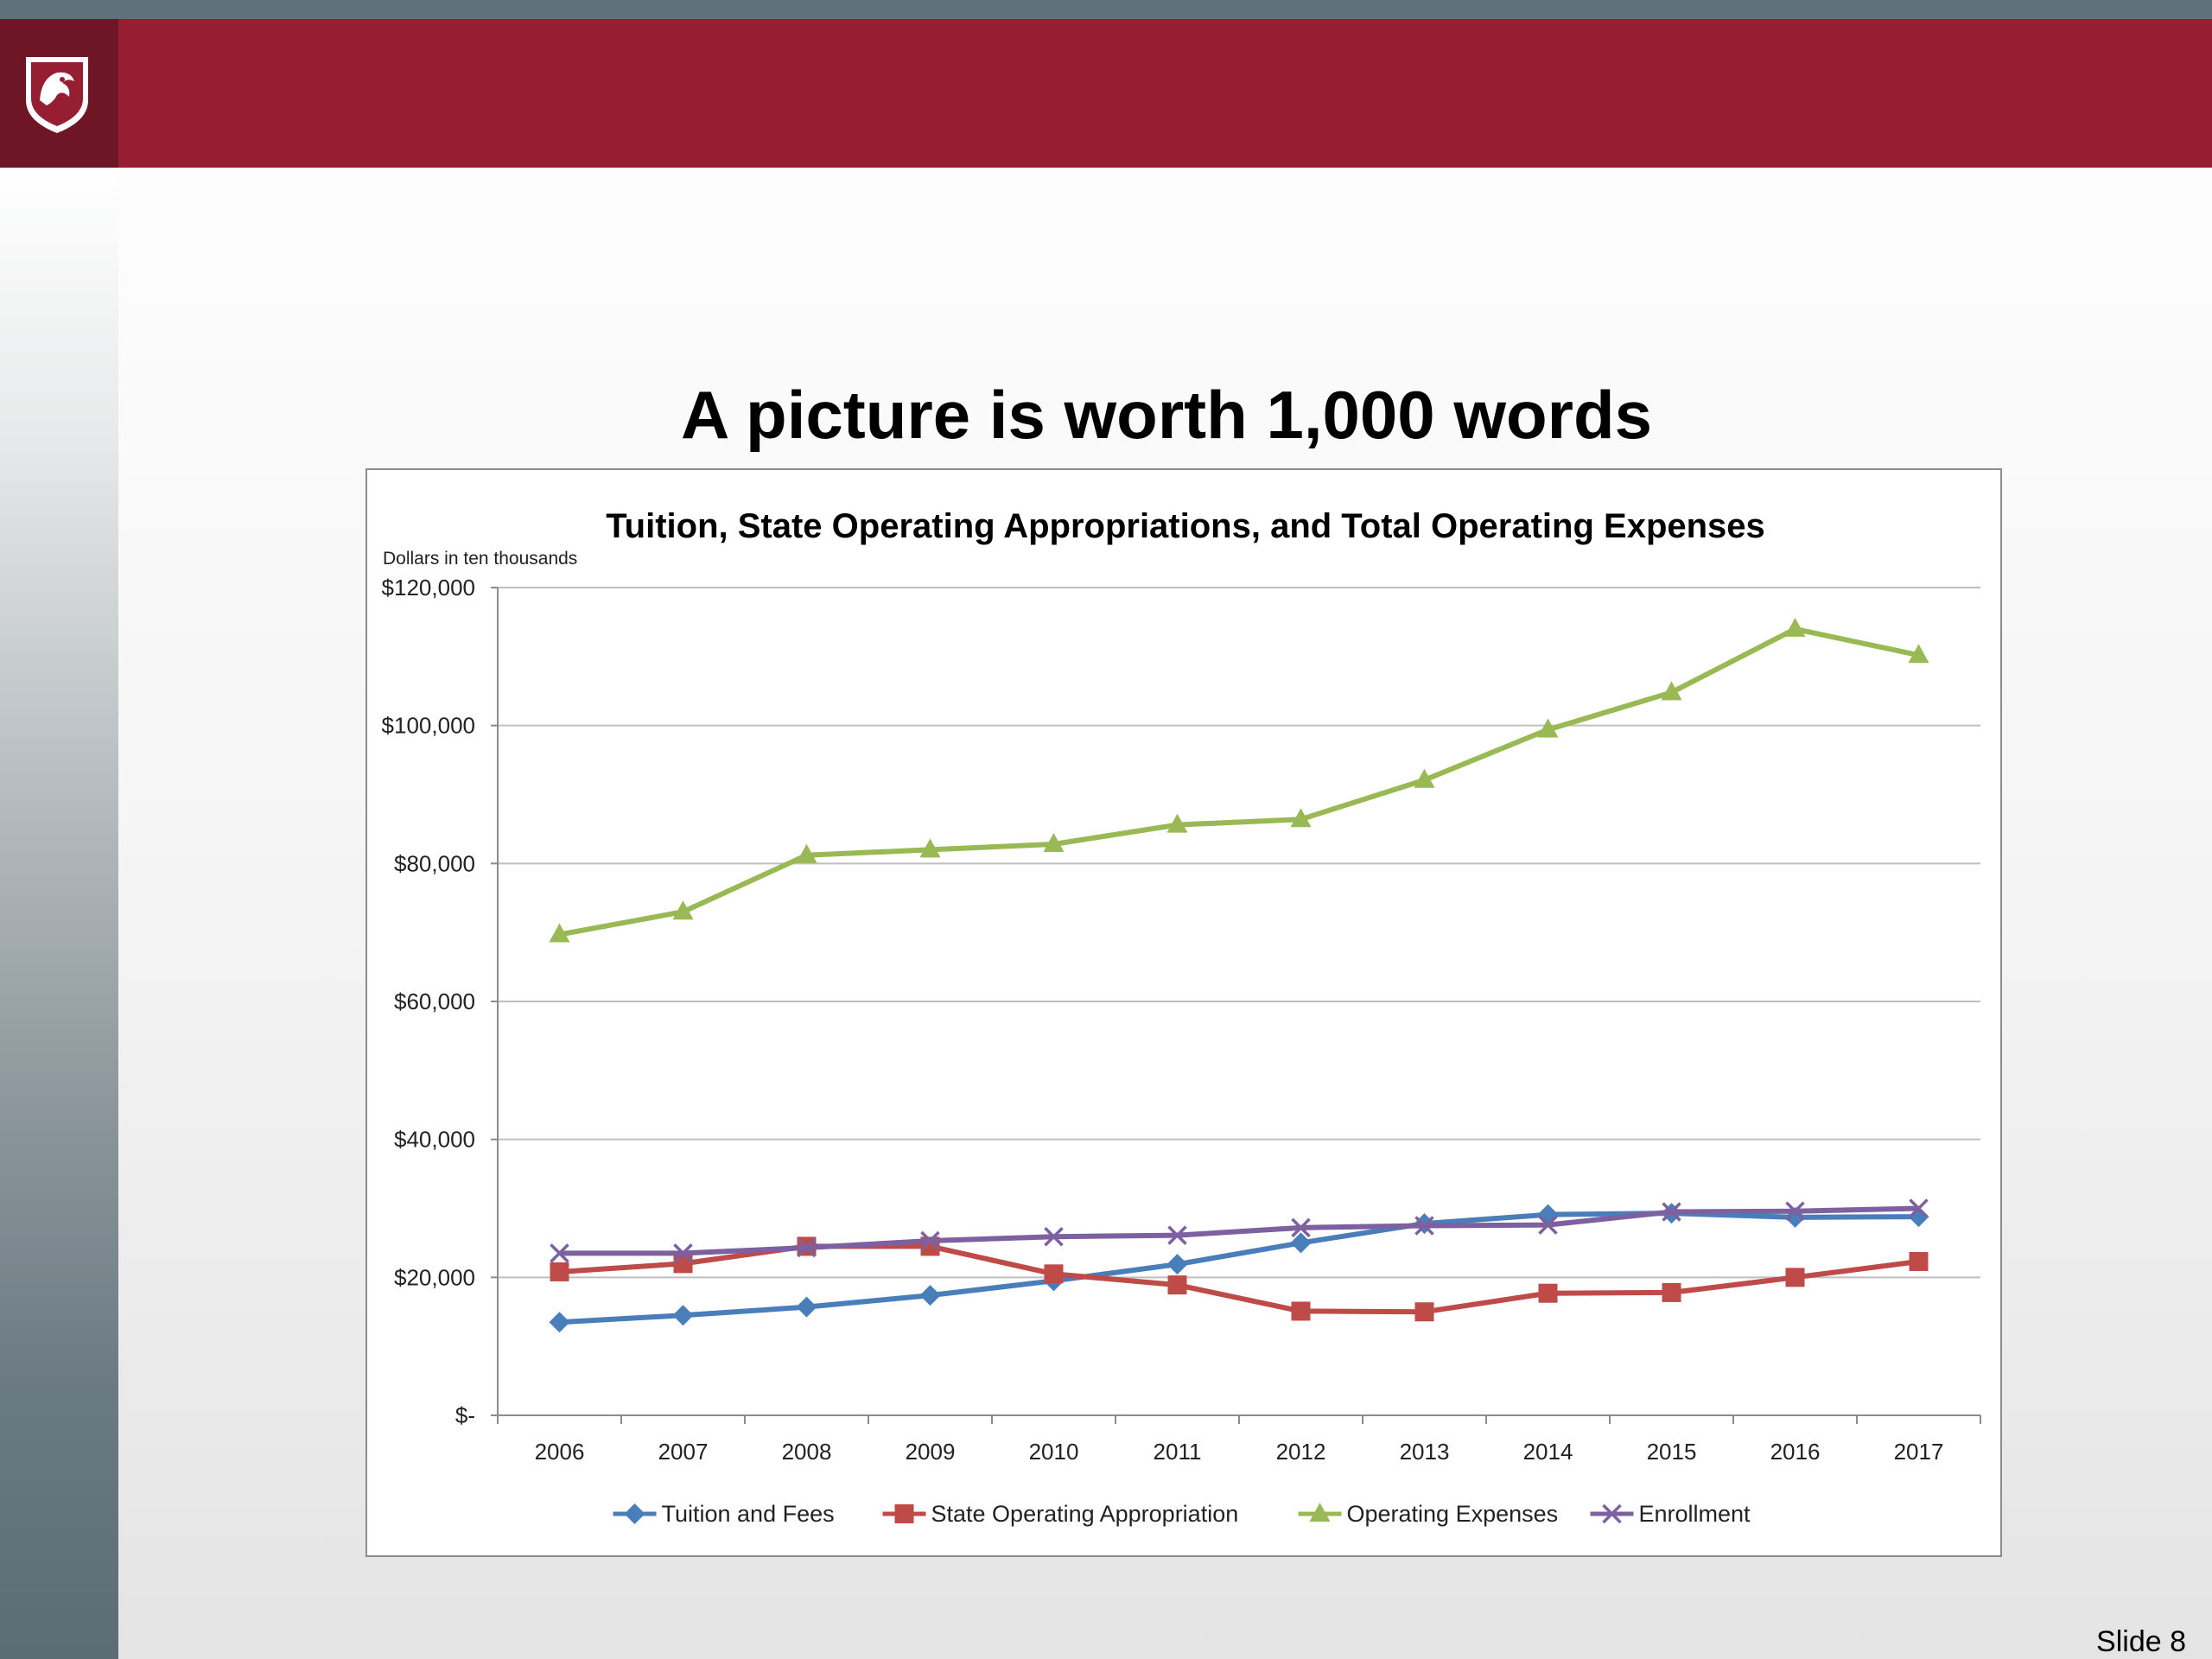 This screenshot has width=2212, height=1659. What do you see at coordinates (1548, 1452) in the screenshot?
I see `x-tick-label: 2014` at bounding box center [1548, 1452].